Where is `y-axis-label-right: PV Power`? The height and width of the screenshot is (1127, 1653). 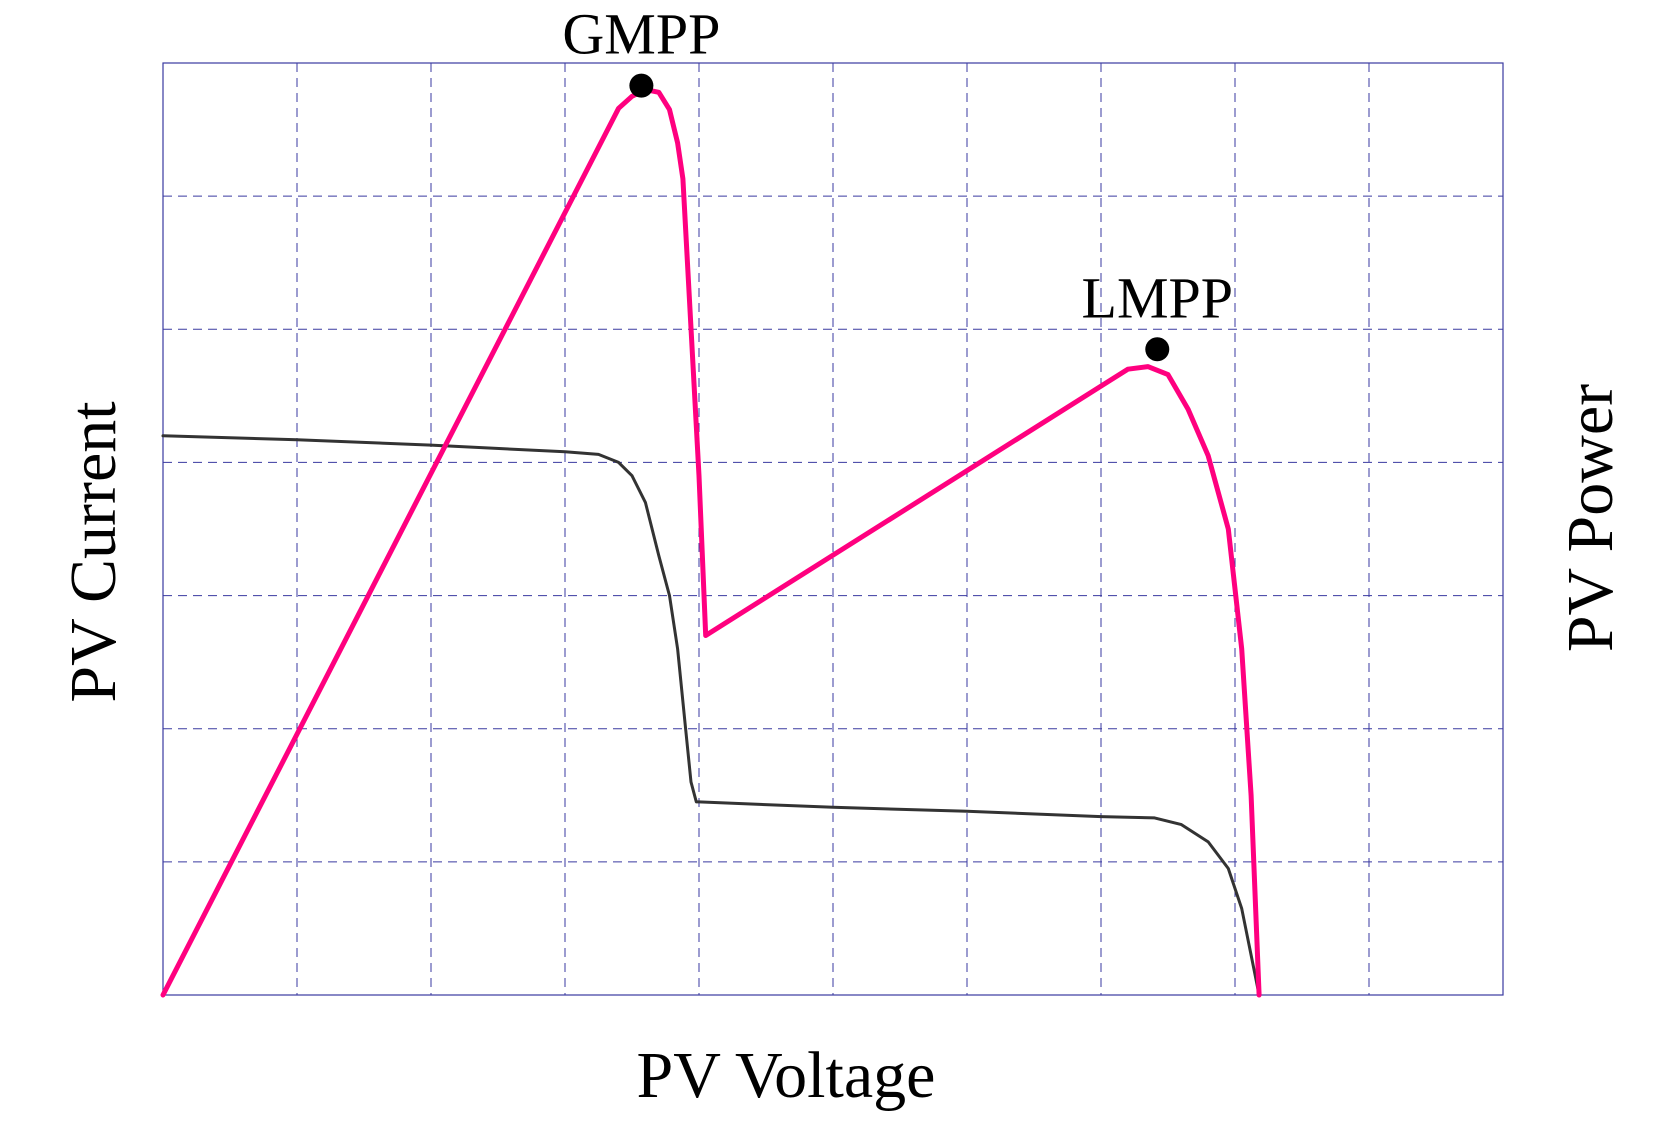 y-axis-label-right: PV Power is located at coordinates (1590, 518).